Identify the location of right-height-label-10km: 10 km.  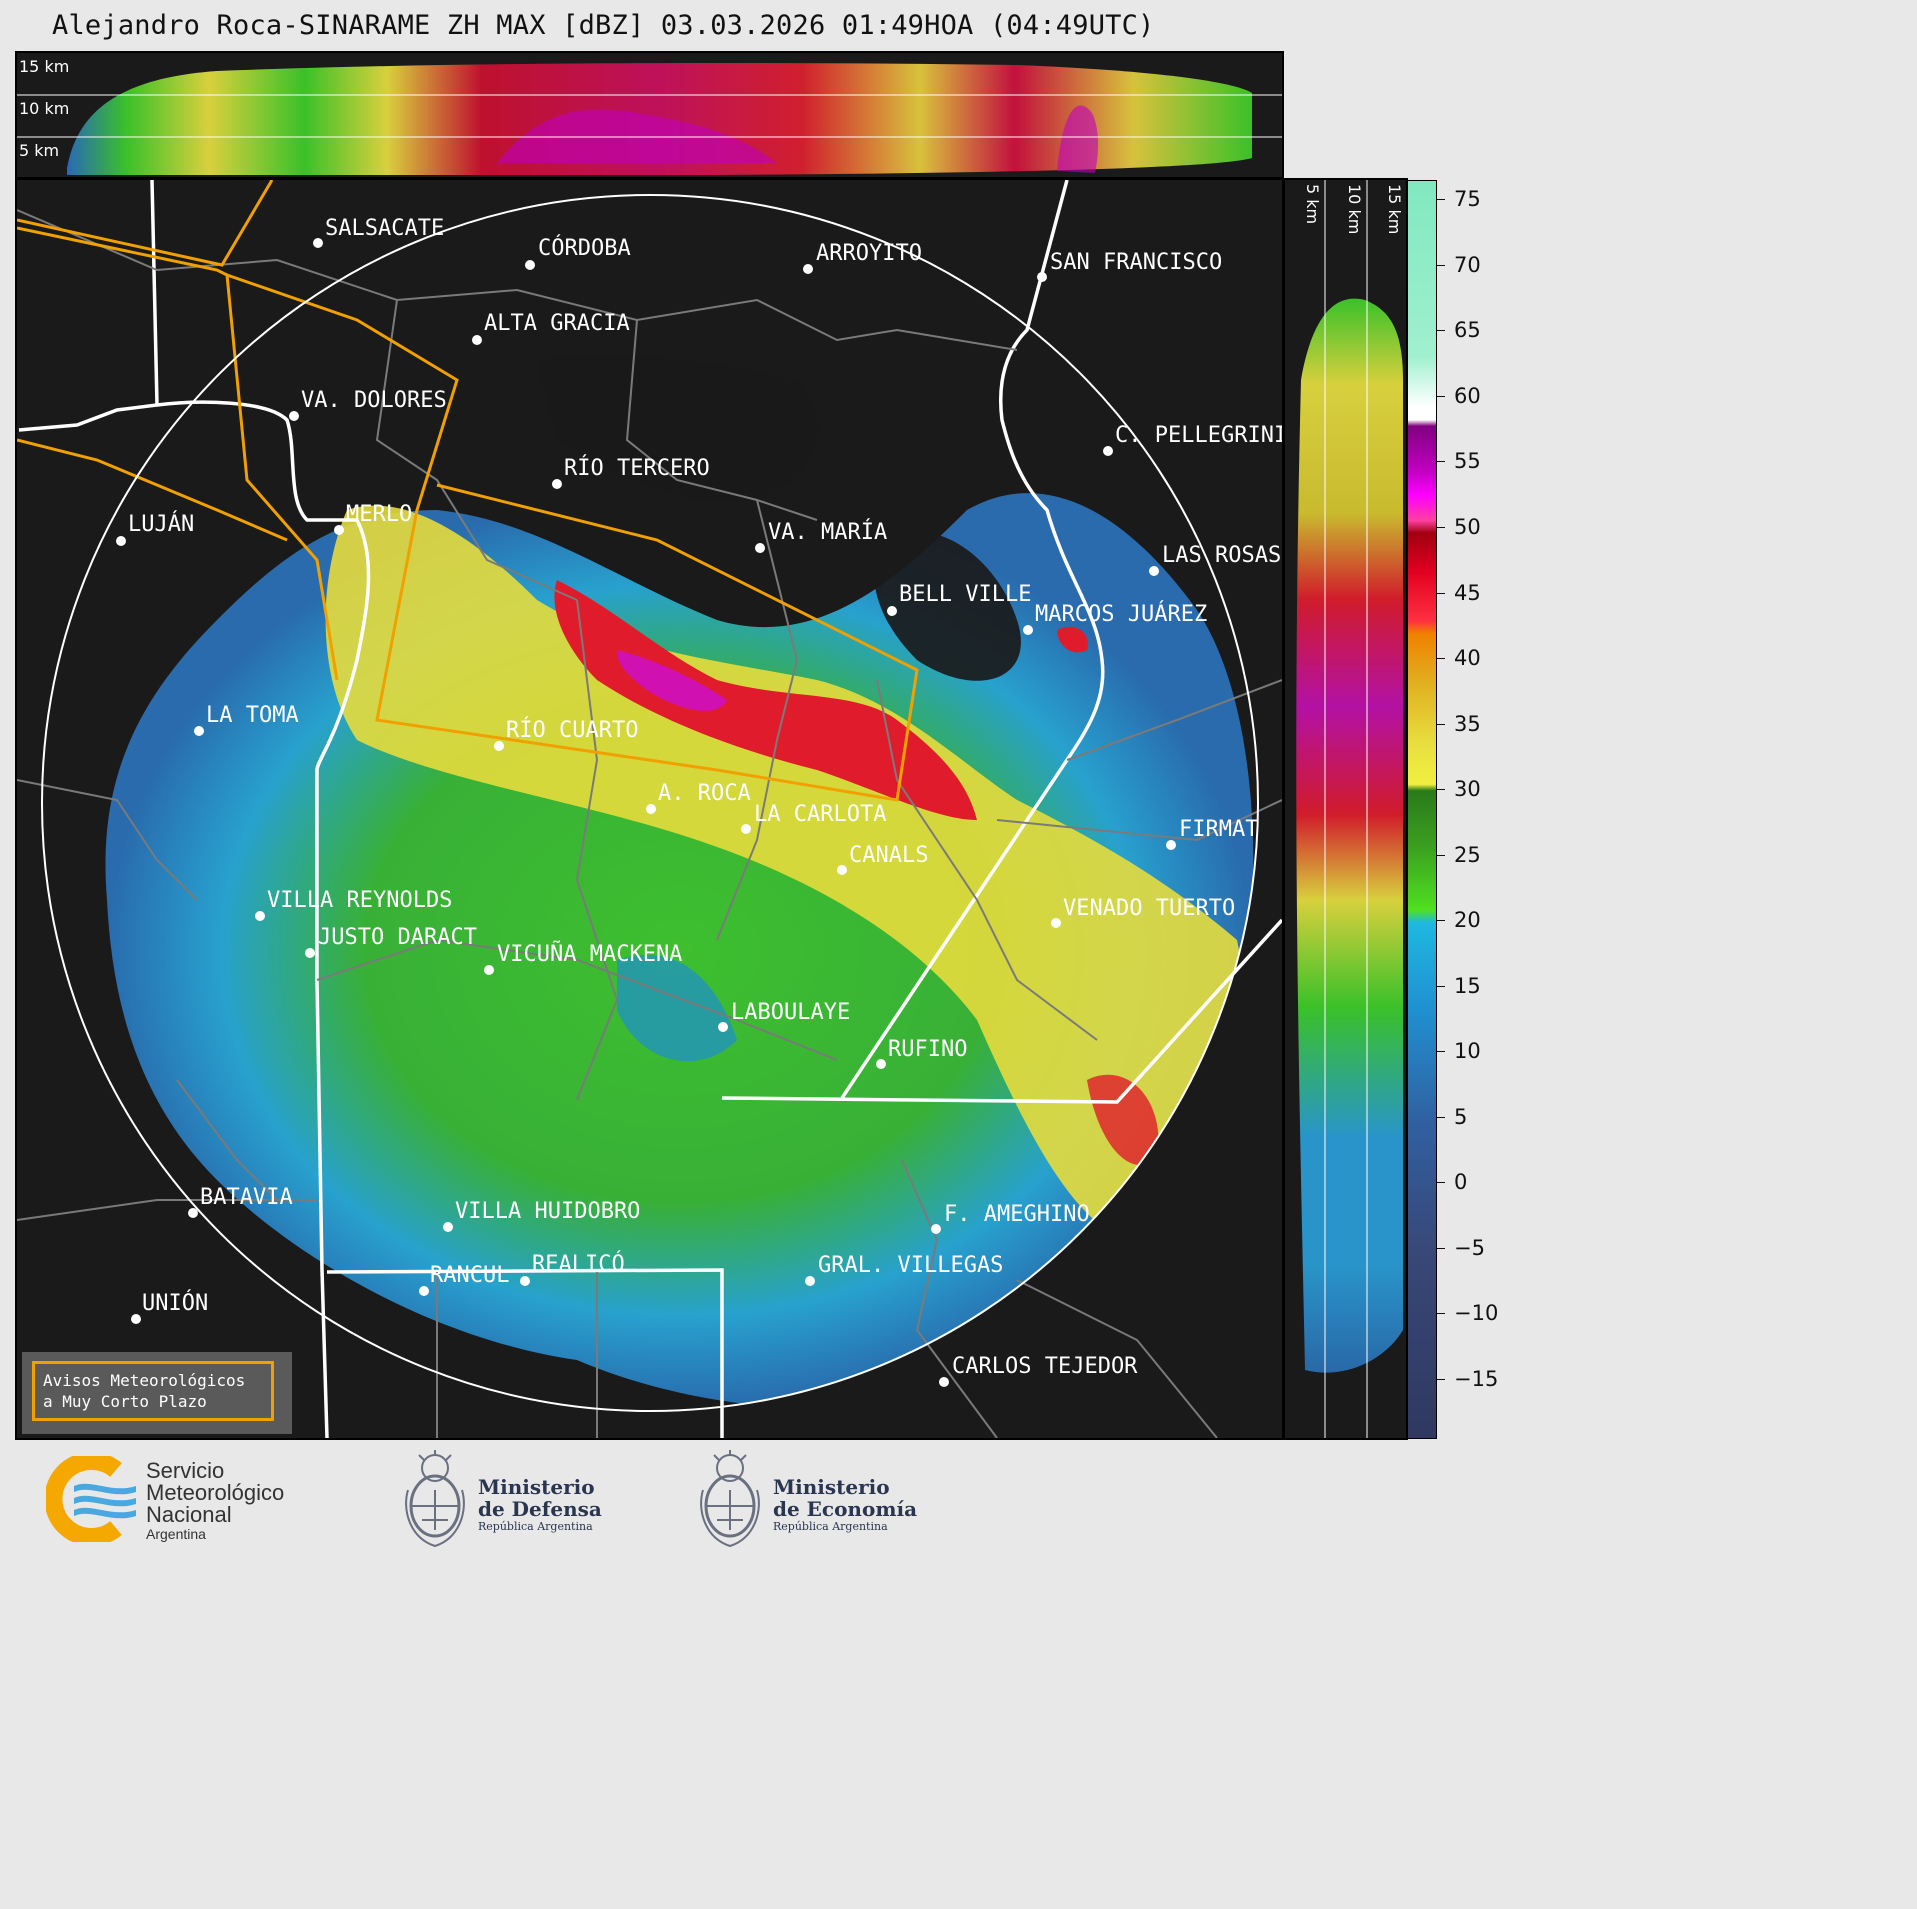
(1354, 209).